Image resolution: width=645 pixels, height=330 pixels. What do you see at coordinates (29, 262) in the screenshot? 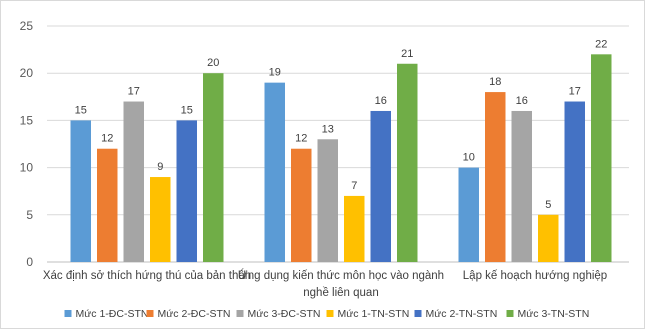
I see `y-tick-label-0: 0` at bounding box center [29, 262].